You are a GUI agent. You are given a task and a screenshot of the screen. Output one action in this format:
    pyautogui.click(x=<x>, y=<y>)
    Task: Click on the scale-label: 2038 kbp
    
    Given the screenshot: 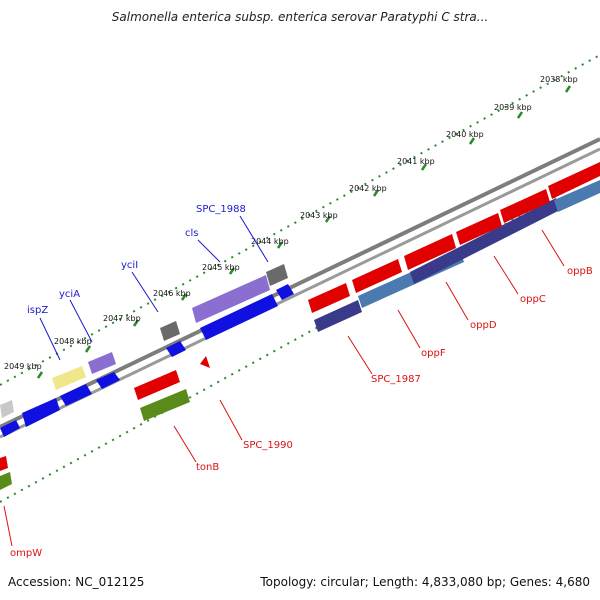 What is the action you would take?
    pyautogui.click(x=559, y=79)
    